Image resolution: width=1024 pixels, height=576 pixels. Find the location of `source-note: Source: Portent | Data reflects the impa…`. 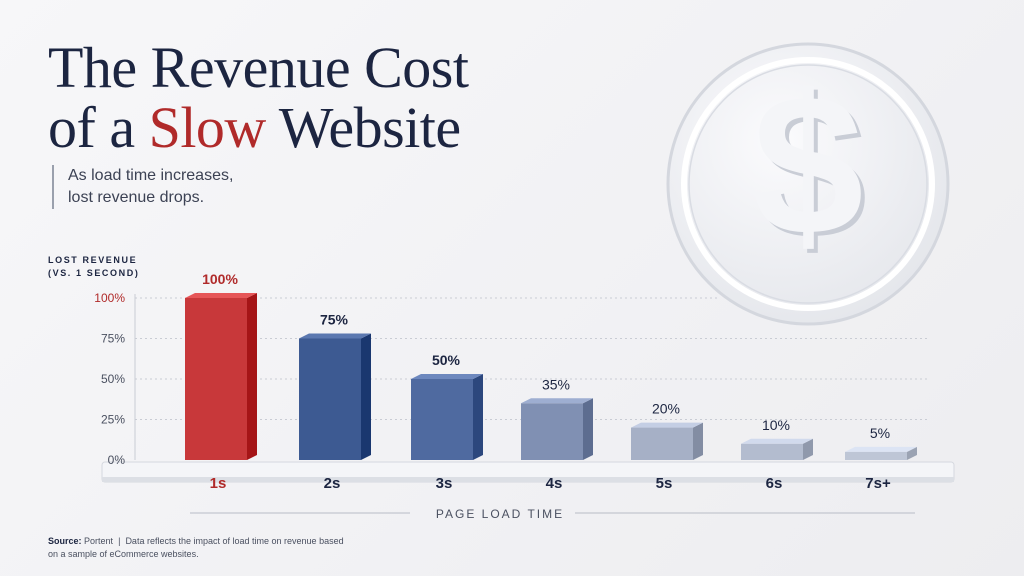

source-note: Source: Portent | Data reflects the impa… is located at coordinates (198, 548).